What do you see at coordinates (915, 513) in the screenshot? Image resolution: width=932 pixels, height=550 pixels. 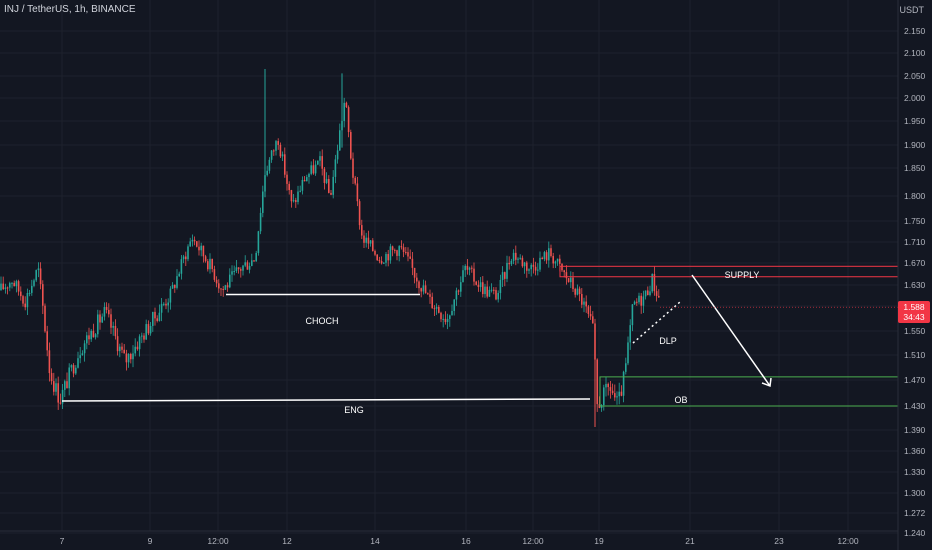 I see `y-tick-label: 1.272` at bounding box center [915, 513].